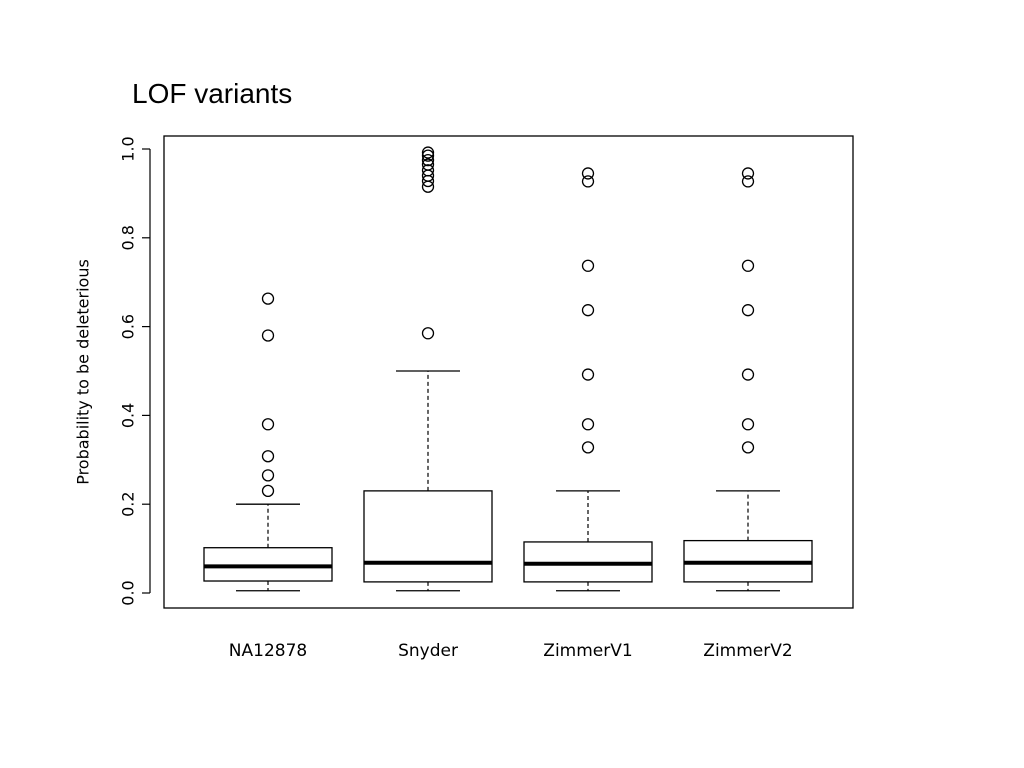 This screenshot has width=1024, height=768. Describe the element at coordinates (212, 93) in the screenshot. I see `slide-title: LOF variants` at that location.